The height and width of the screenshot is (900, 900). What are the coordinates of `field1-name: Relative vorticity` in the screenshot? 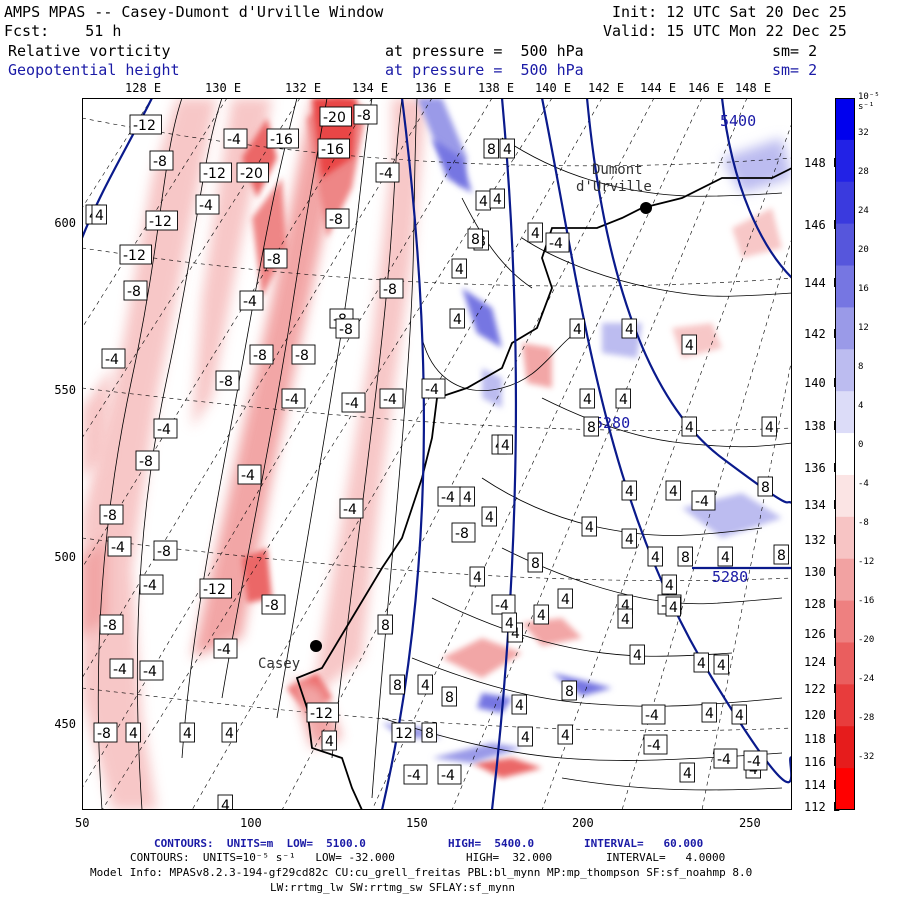 It's located at (89, 51).